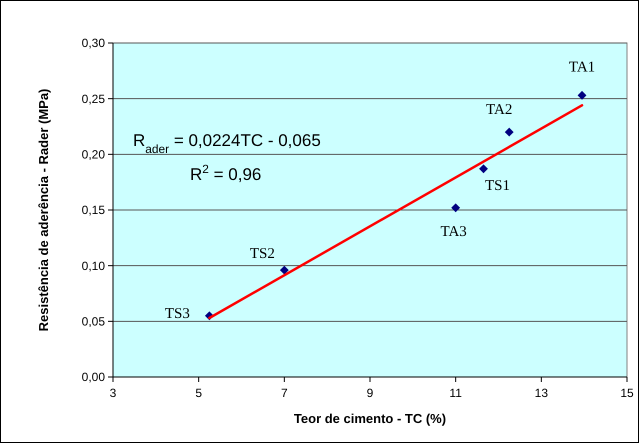  Describe the element at coordinates (94, 99) in the screenshot. I see `y-tick-label: 0,25` at that location.